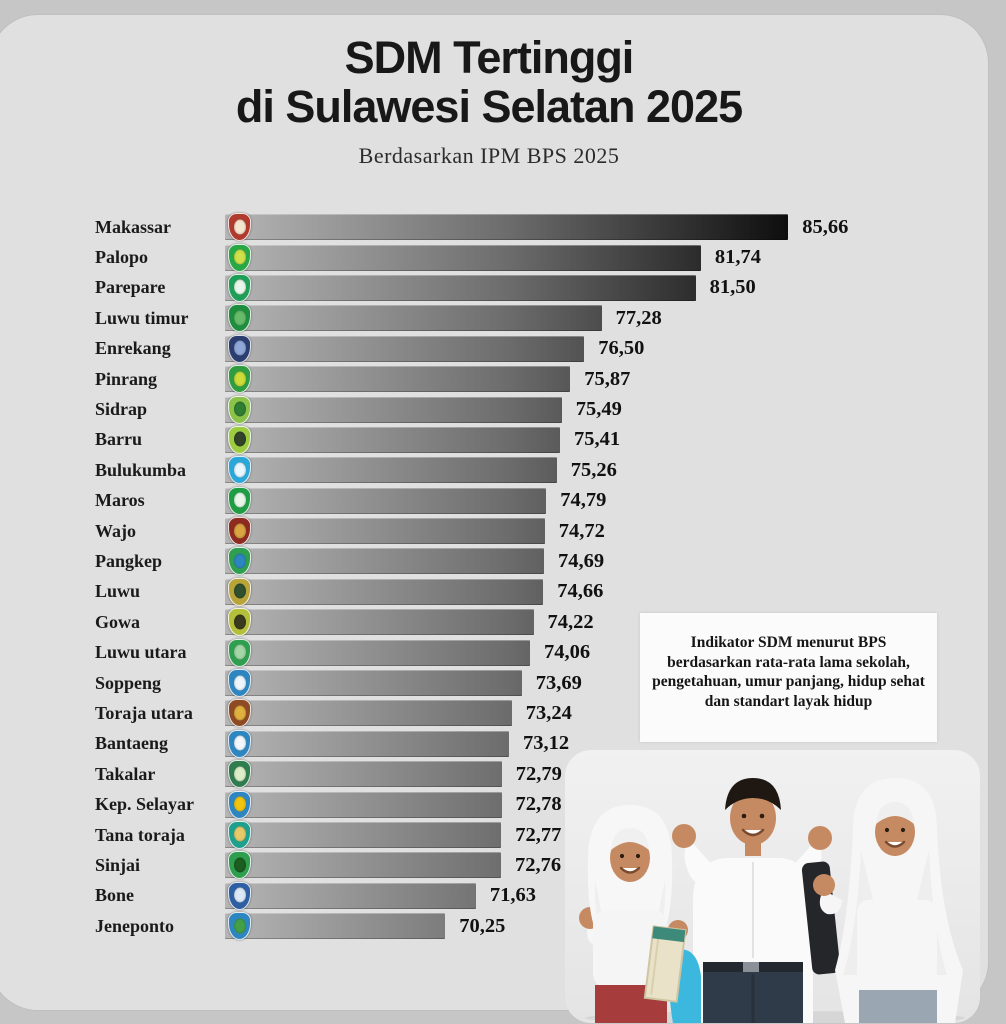 Image resolution: width=1006 pixels, height=1024 pixels. I want to click on chart-row: Sidrap 75,49, so click(536, 409).